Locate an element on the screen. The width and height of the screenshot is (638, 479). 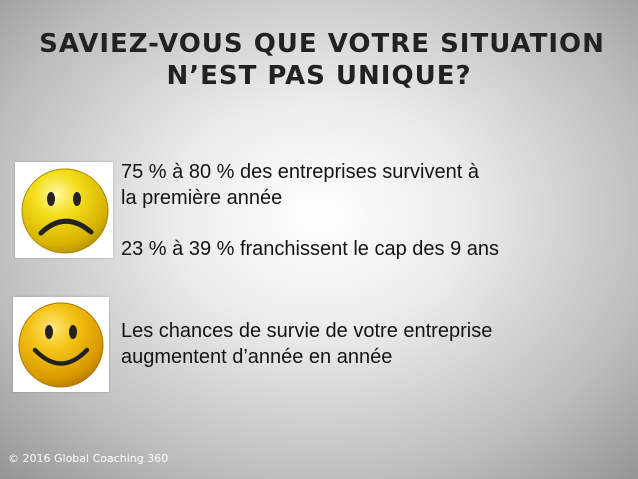
bullet-text-line: 75 % à 80 % des entreprises survivent à is located at coordinates (300, 172).